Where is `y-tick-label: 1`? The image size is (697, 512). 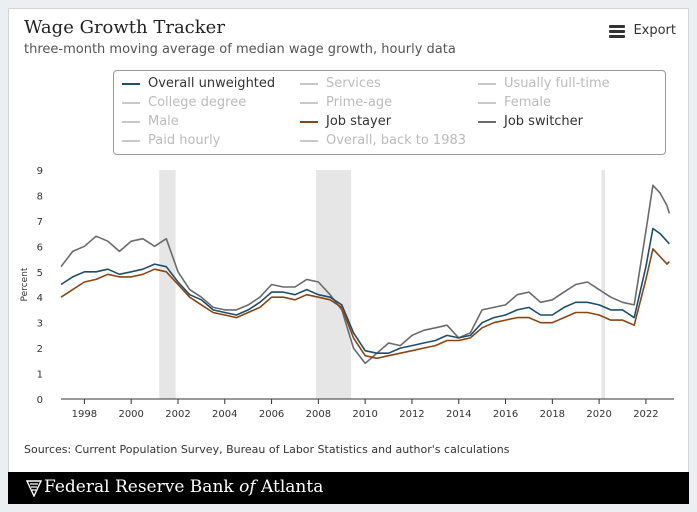
y-tick-label: 1 is located at coordinates (40, 375).